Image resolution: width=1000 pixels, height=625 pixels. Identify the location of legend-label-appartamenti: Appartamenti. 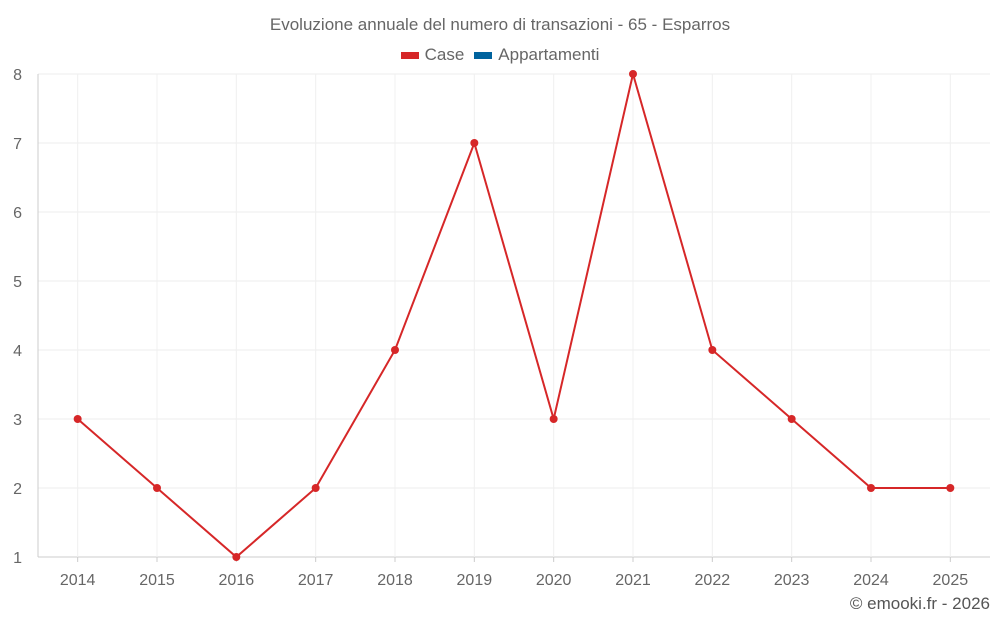
(549, 54).